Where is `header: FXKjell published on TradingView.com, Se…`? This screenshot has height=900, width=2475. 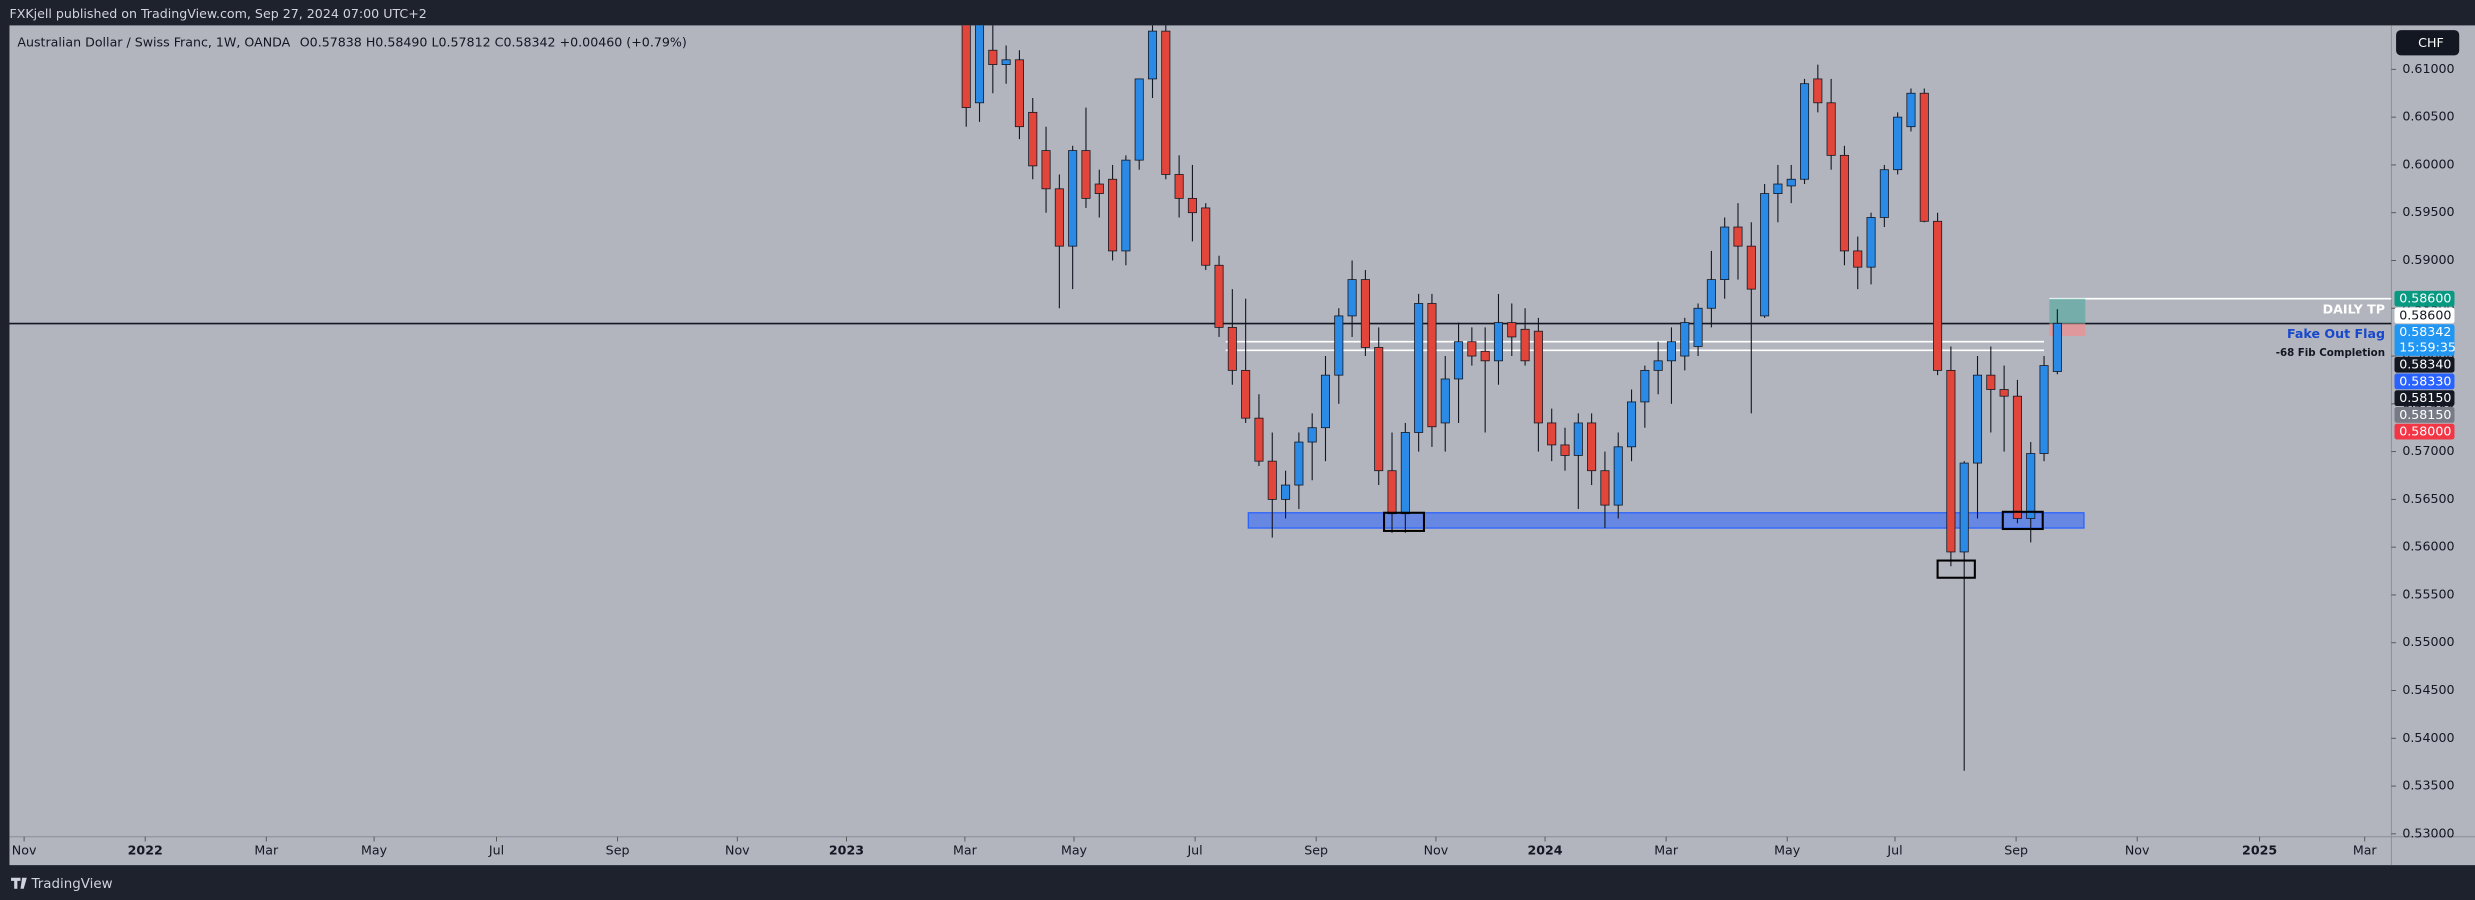
header: FXKjell published on TradingView.com, Se… is located at coordinates (217, 13).